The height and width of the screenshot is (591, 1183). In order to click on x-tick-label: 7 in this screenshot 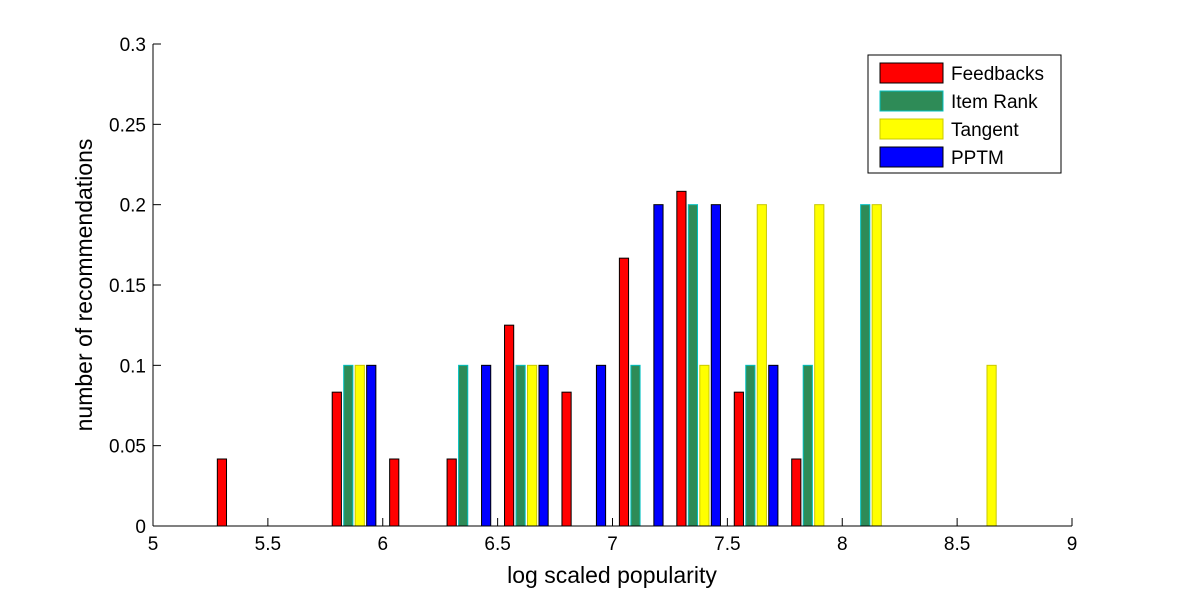, I will do `click(612, 544)`.